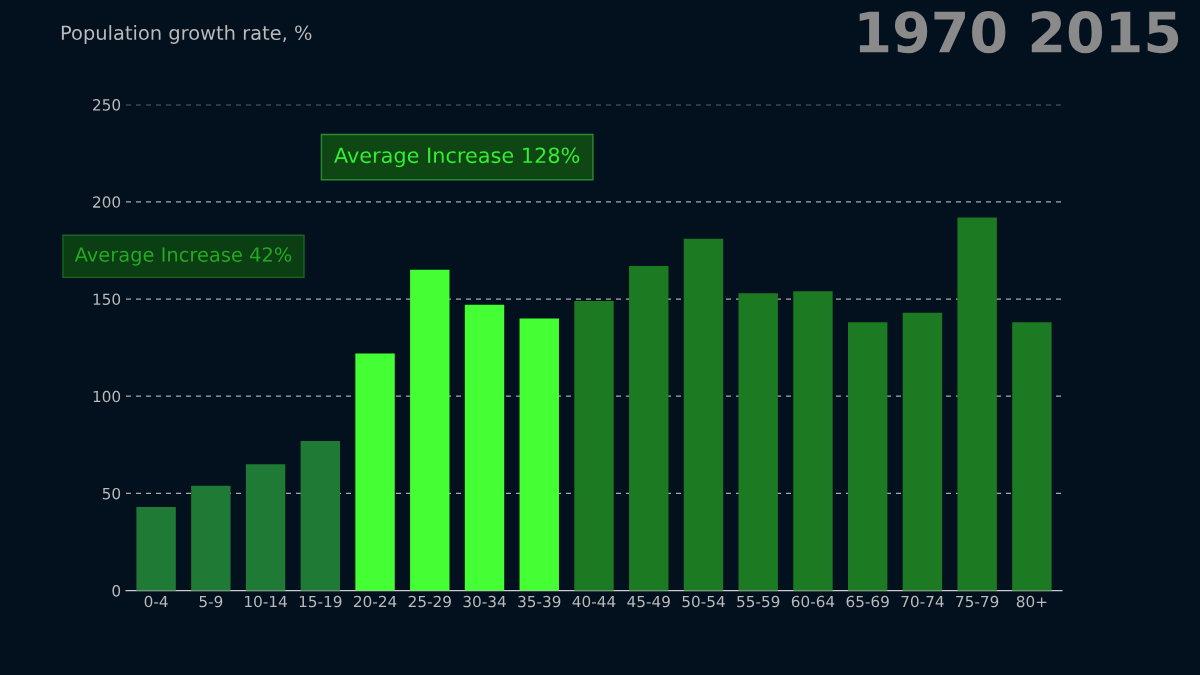 This screenshot has width=1200, height=675. I want to click on x-tick-label: 60-64, so click(813, 601).